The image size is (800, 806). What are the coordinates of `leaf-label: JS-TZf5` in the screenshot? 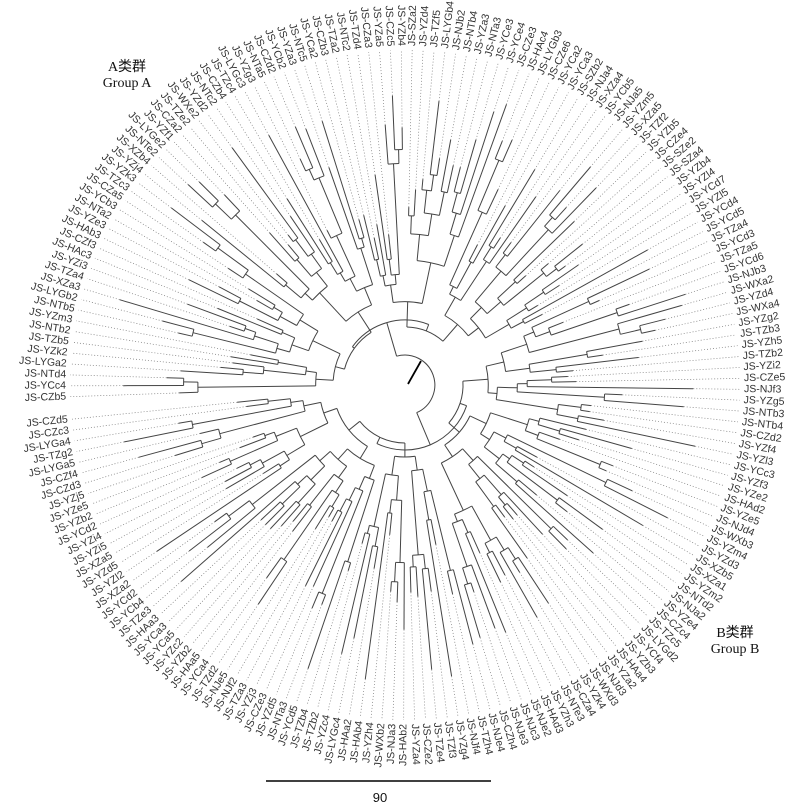 It's located at (435, 28).